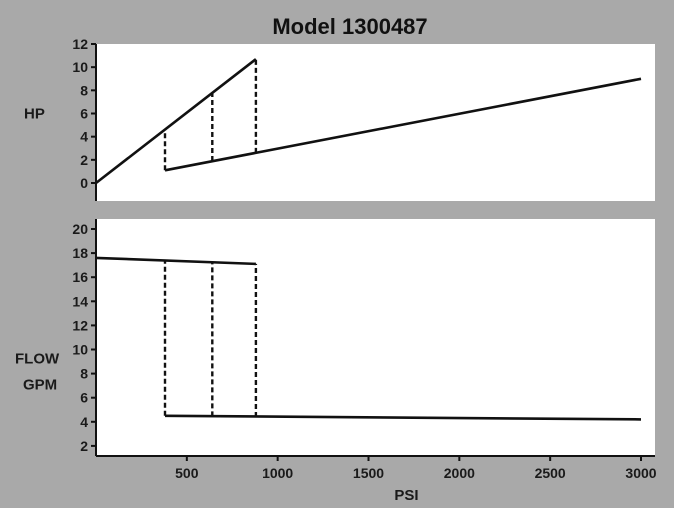 This screenshot has width=674, height=508. What do you see at coordinates (80, 229) in the screenshot?
I see `y-tick-label: 20` at bounding box center [80, 229].